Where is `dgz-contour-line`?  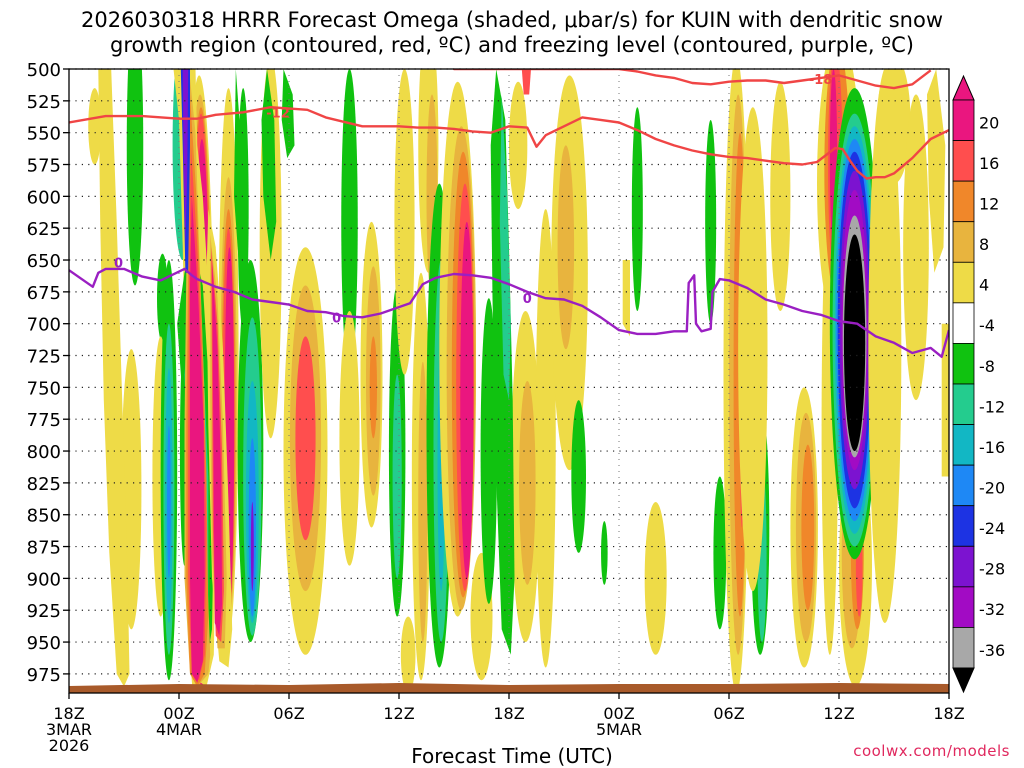 dgz-contour-line is located at coordinates (692, 79).